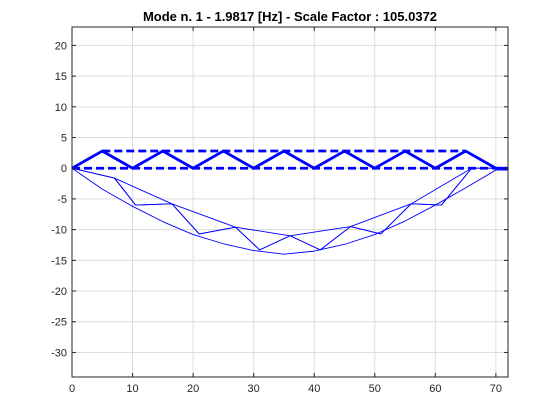  What do you see at coordinates (61, 108) in the screenshot?
I see `y-tick-label: 10` at bounding box center [61, 108].